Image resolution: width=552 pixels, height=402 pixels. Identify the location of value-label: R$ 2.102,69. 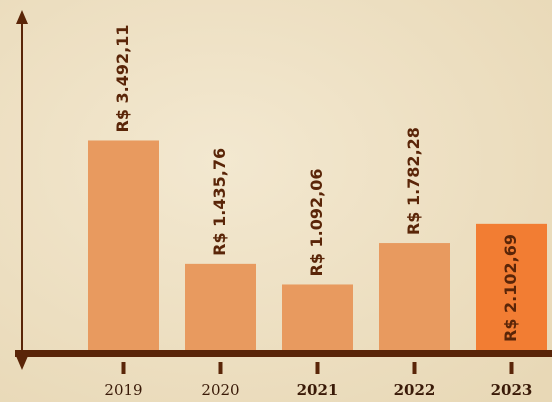
(510, 288).